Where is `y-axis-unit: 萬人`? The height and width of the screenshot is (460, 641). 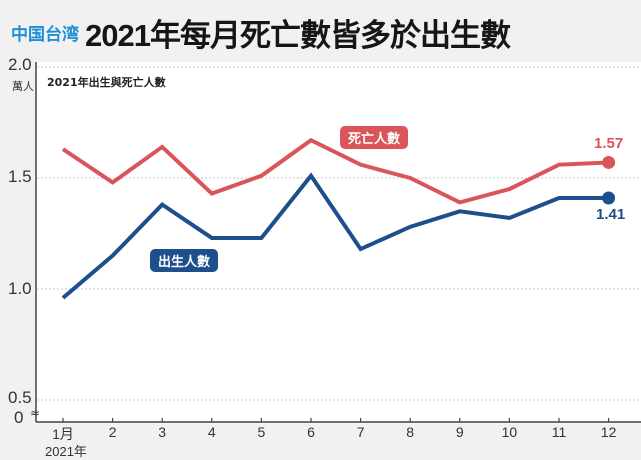 y-axis-unit: 萬人 is located at coordinates (23, 86).